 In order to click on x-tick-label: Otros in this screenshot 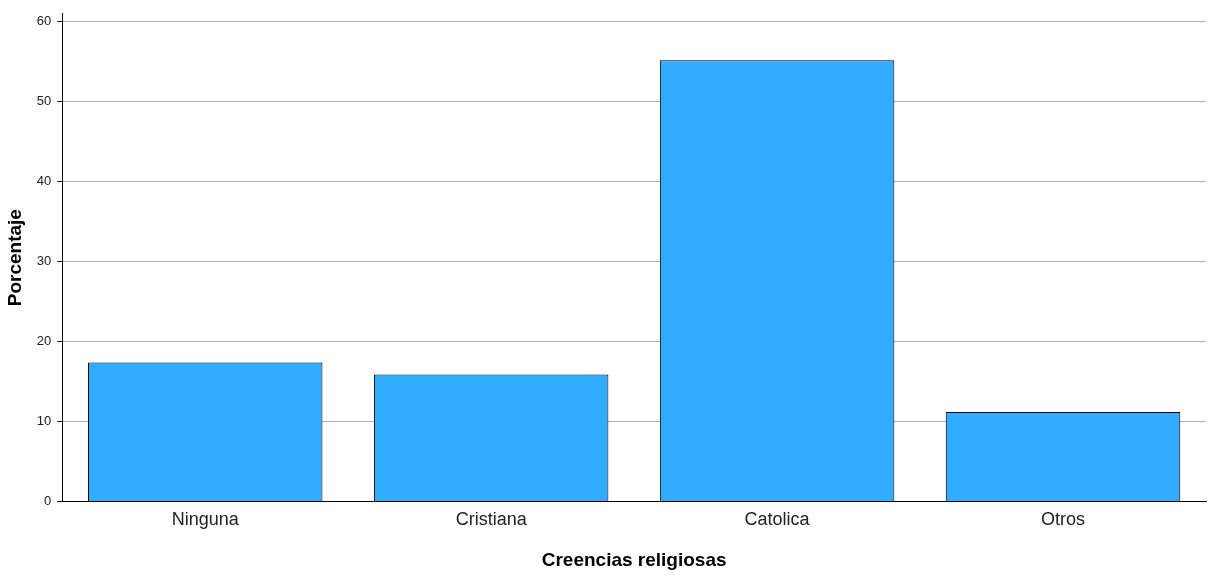, I will do `click(1063, 519)`.